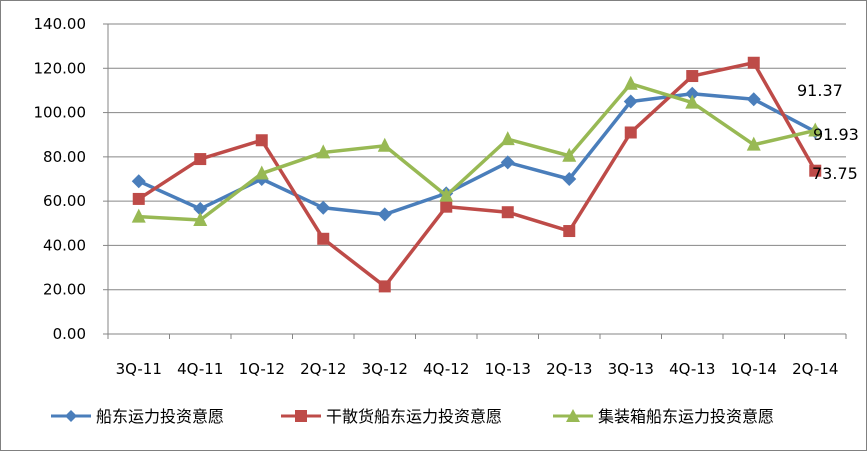  Describe the element at coordinates (64, 290) in the screenshot. I see `y-tick-label: 20.00` at that location.